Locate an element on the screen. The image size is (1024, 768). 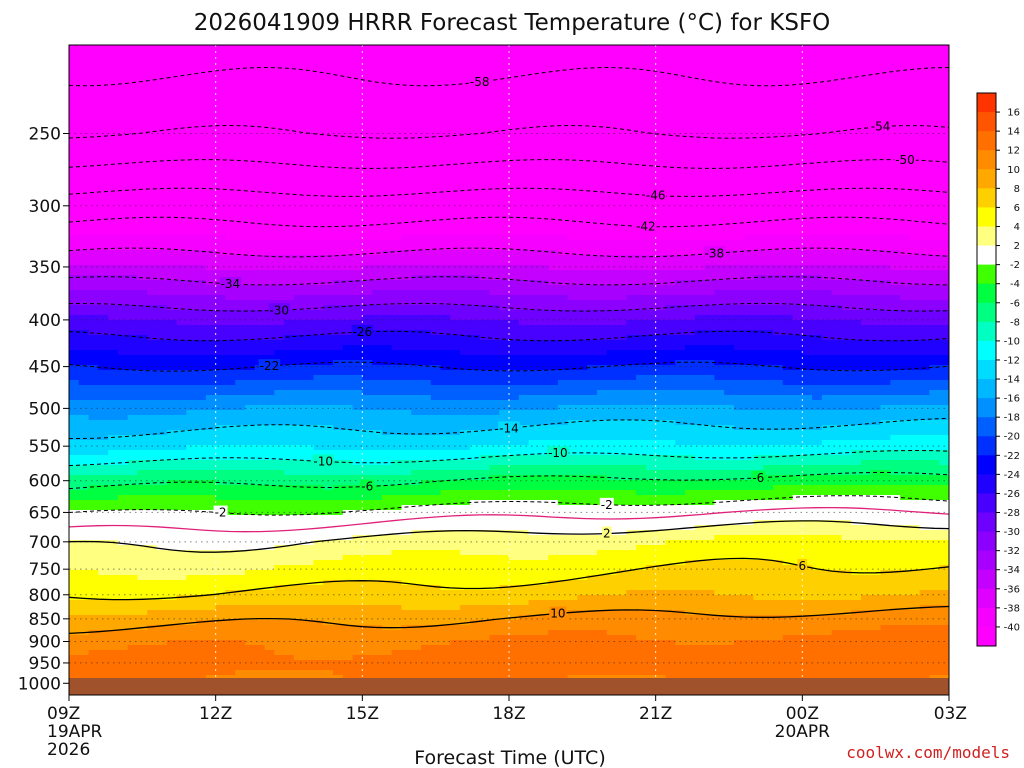
colorbar-tick-label: -40 is located at coordinates (1012, 627).